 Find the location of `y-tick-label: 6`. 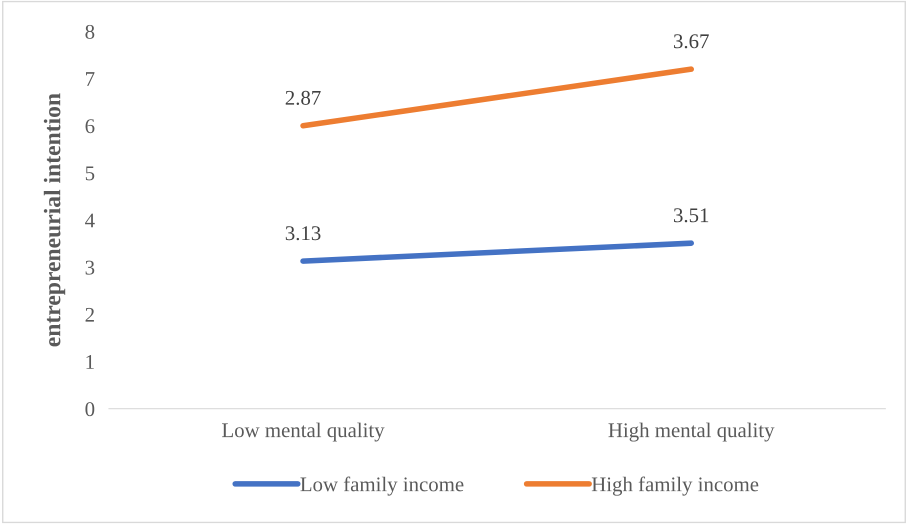

y-tick-label: 6 is located at coordinates (90, 126).